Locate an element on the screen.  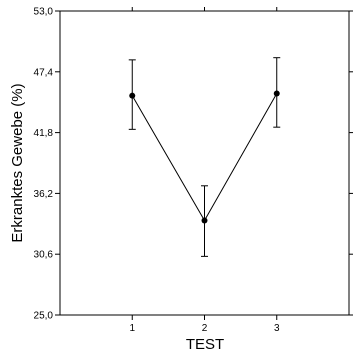
y-tick-label: 53,0 is located at coordinates (44, 12).